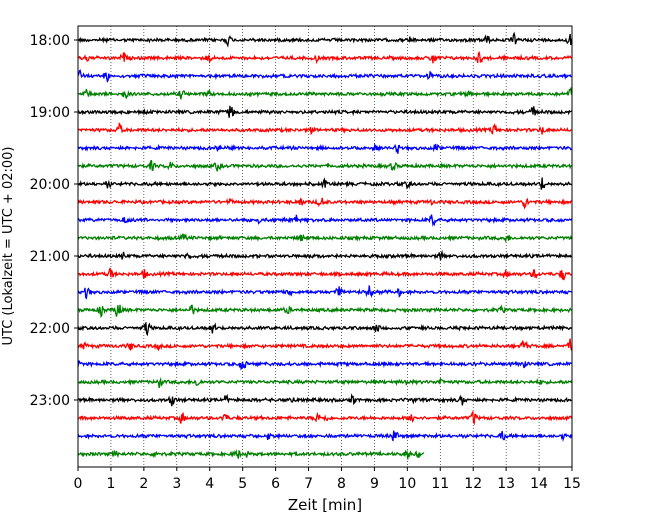  What do you see at coordinates (572, 484) in the screenshot?
I see `x-tick-label: 15` at bounding box center [572, 484].